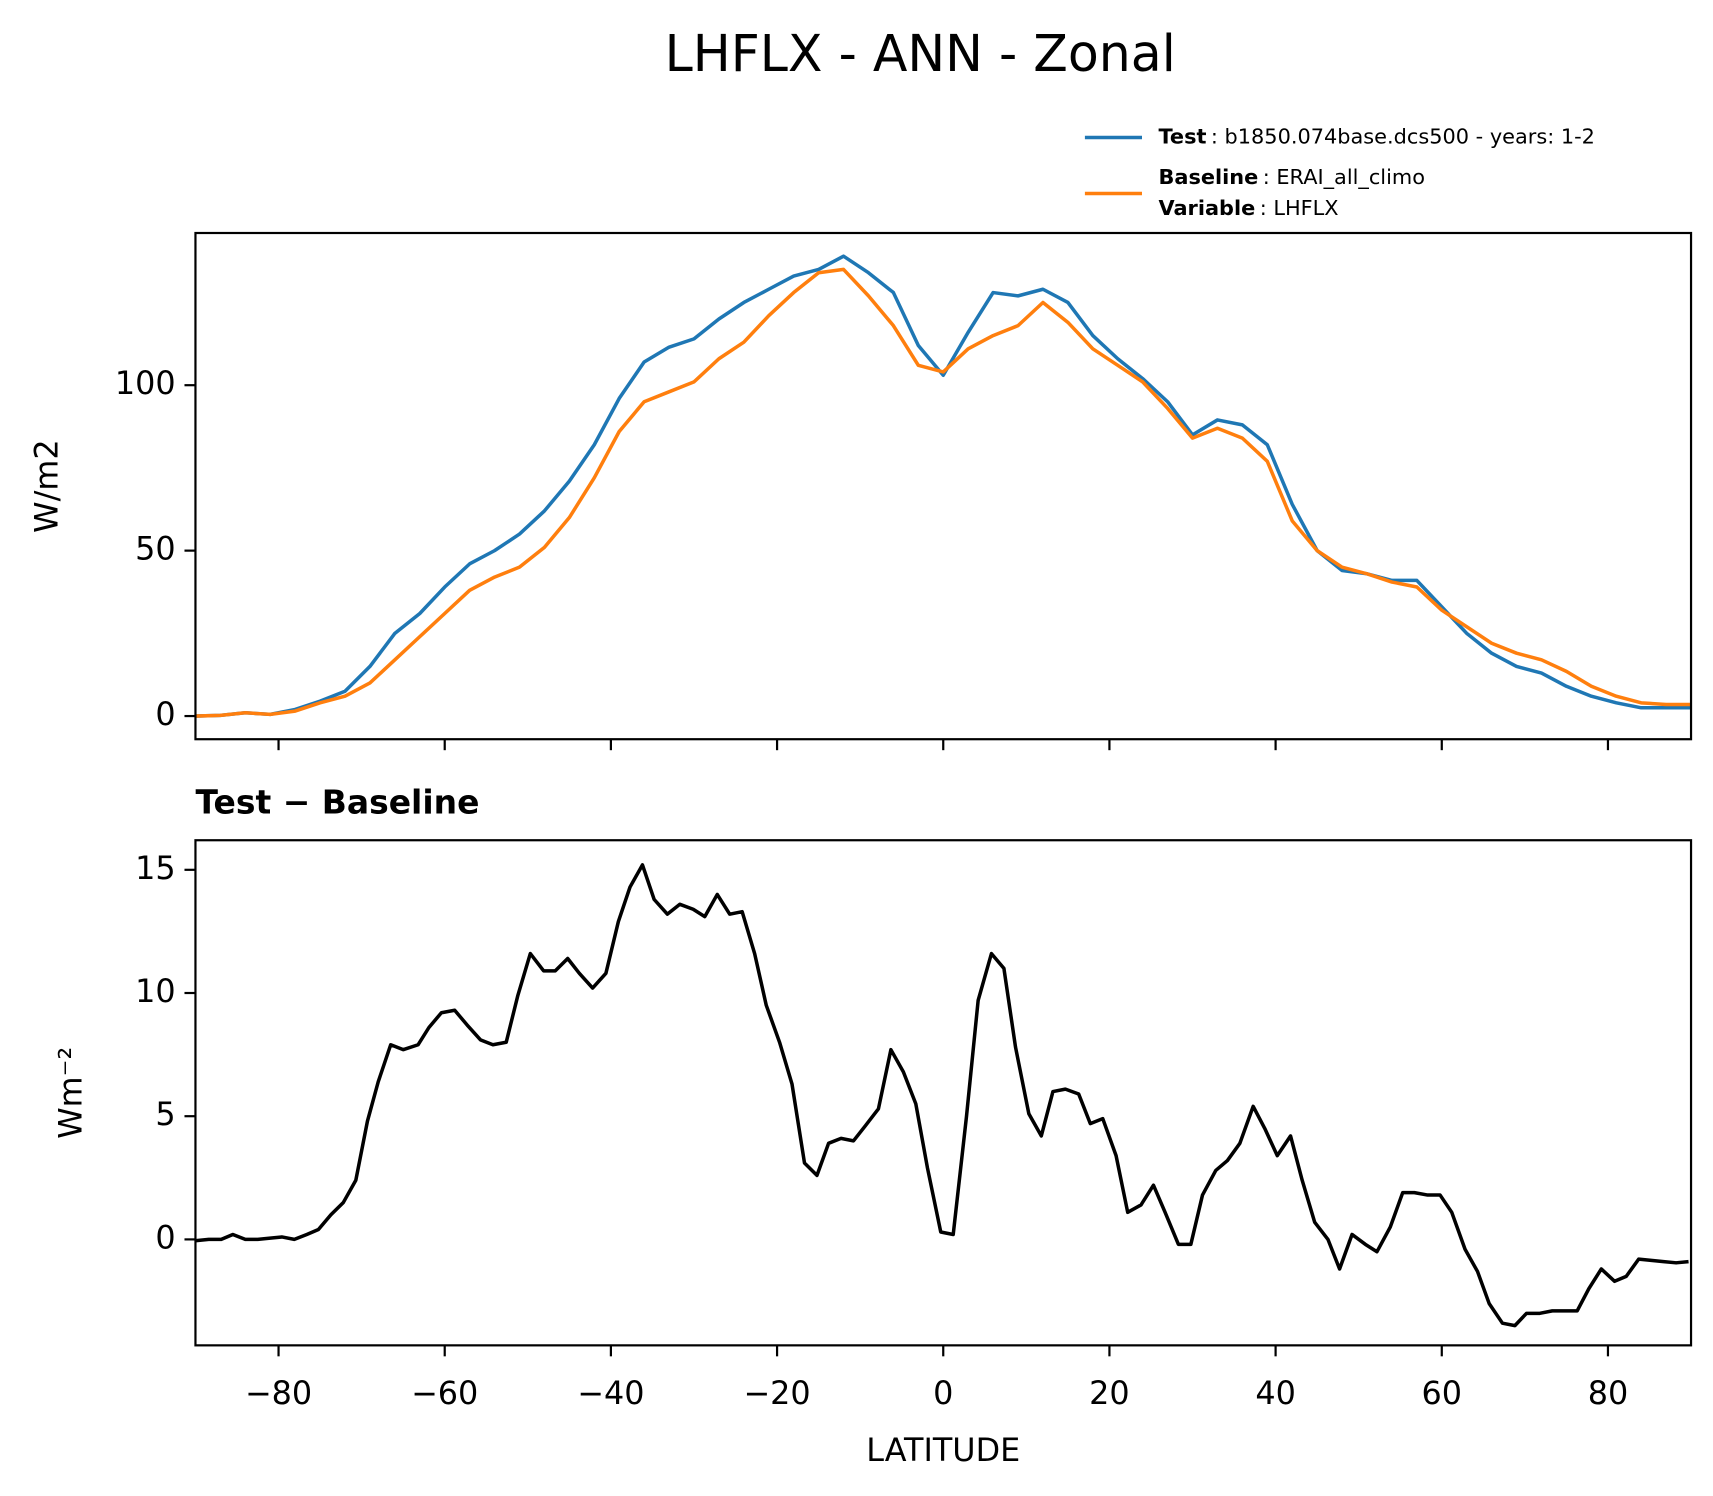 The width and height of the screenshot is (1713, 1496). I want to click on legend-entry: Test: b1850.074base.dcs500 - years: 1-2, so click(1376, 136).